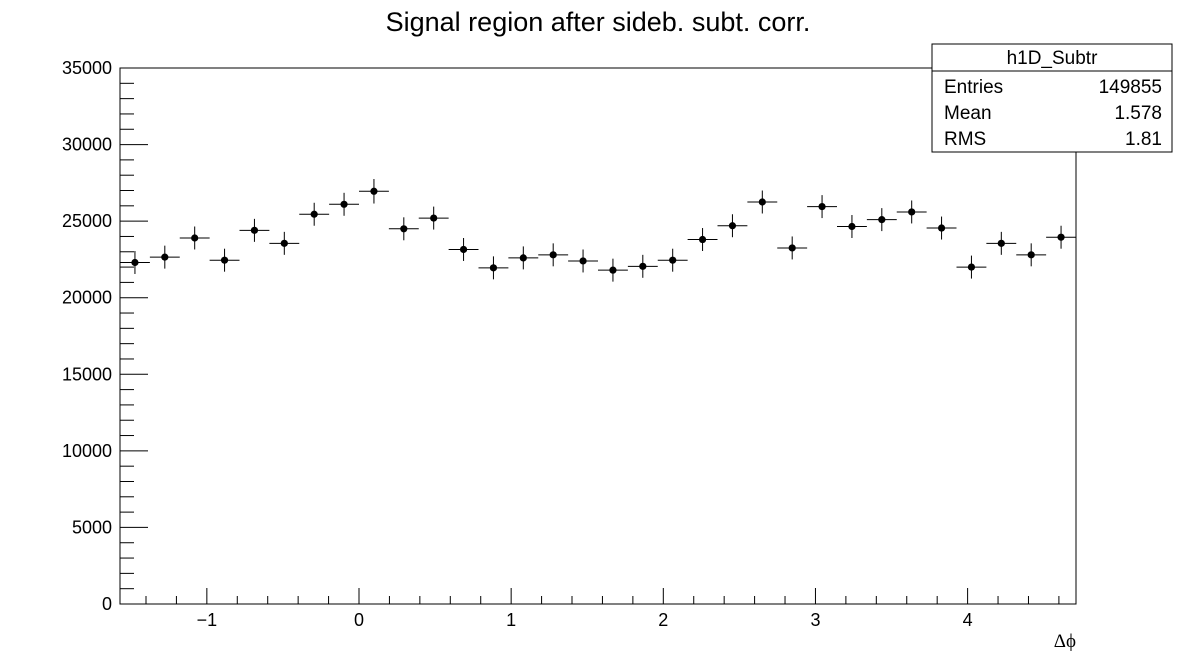  I want to click on x-tick-label: 4, so click(968, 620).